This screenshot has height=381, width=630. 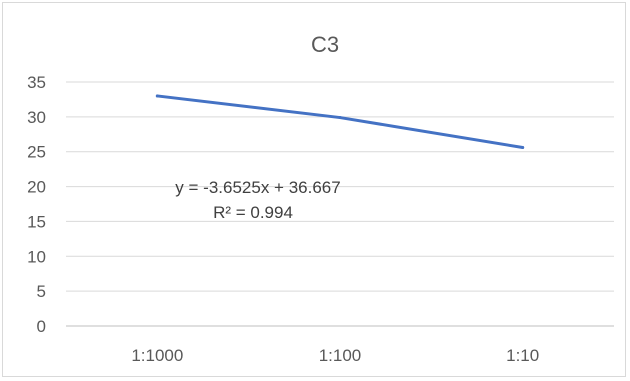 What do you see at coordinates (36, 152) in the screenshot?
I see `y-tick-label: 25` at bounding box center [36, 152].